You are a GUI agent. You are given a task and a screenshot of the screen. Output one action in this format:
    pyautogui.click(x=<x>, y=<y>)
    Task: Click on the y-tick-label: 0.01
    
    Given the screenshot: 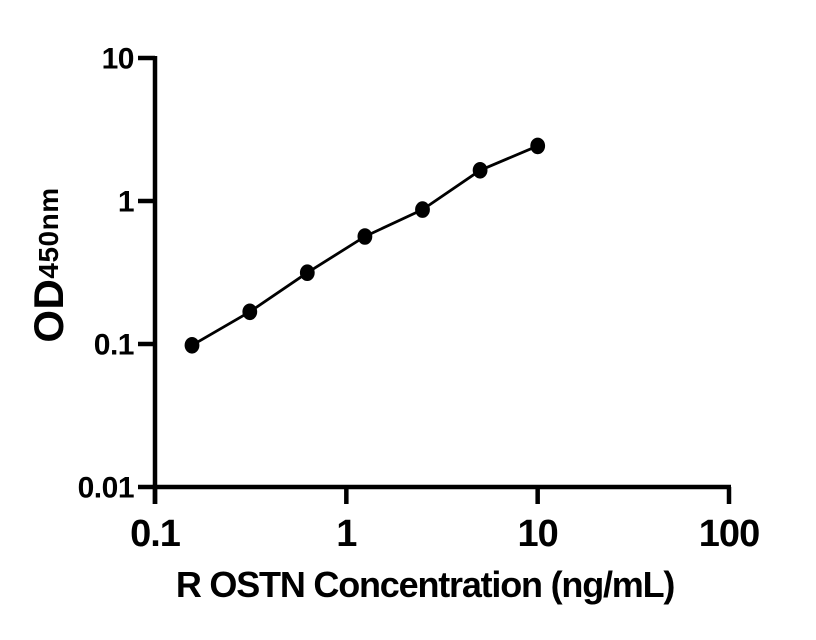 What is the action you would take?
    pyautogui.click(x=106, y=488)
    